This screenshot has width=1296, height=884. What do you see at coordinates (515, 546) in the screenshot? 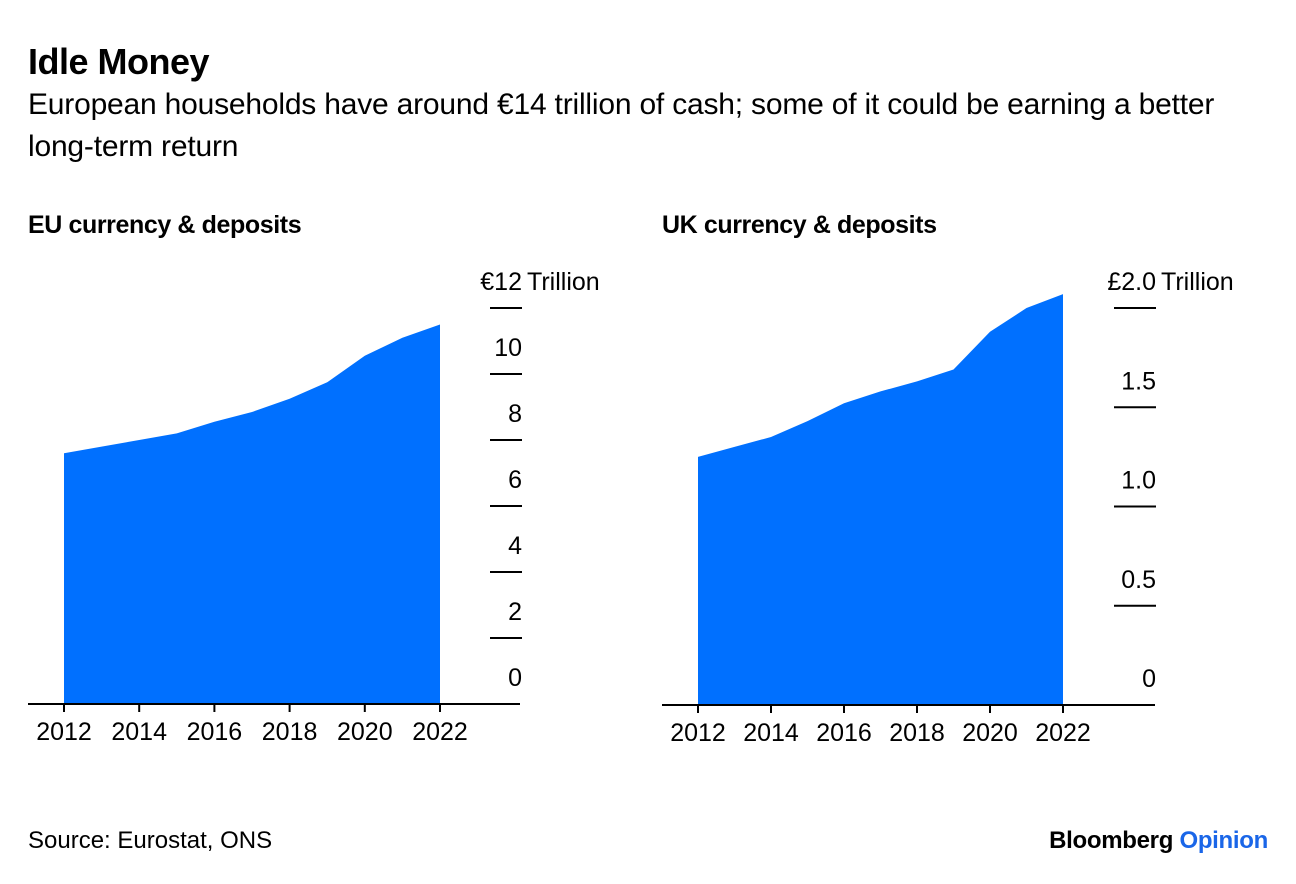
I see `y-tick-label: 4` at bounding box center [515, 546].